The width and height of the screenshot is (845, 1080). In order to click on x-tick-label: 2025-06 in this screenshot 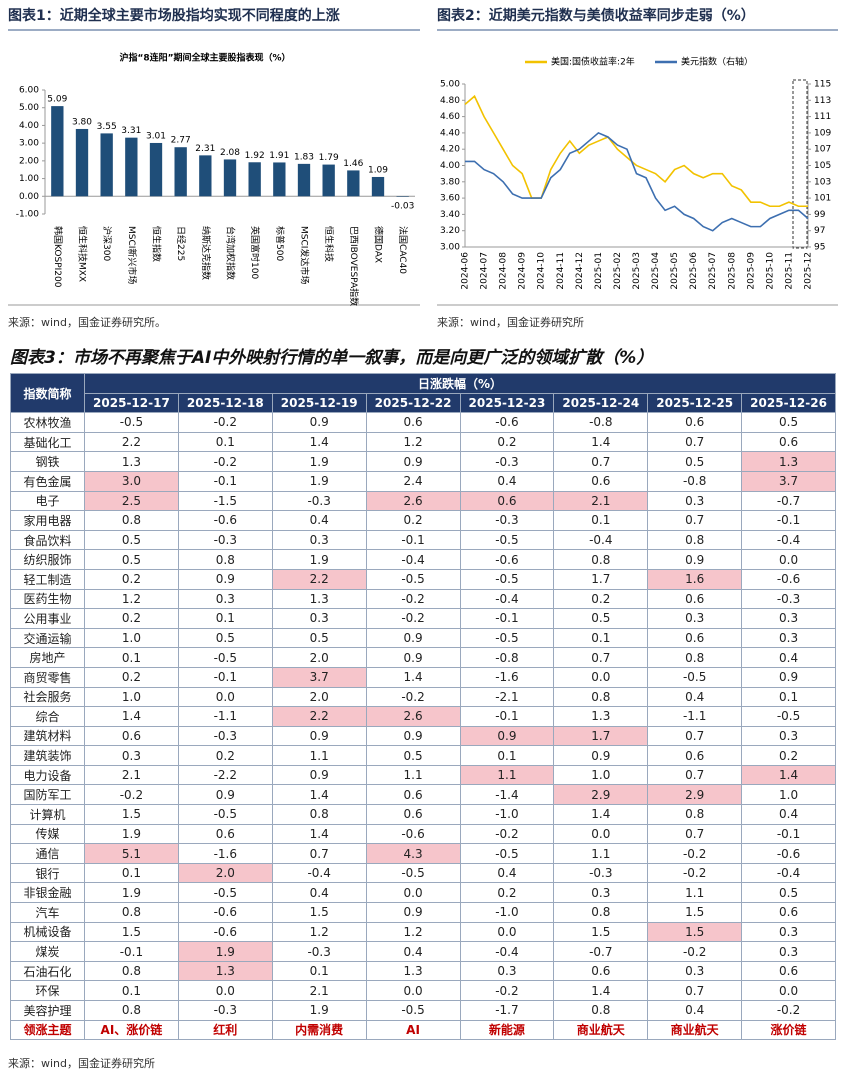, I will do `click(694, 271)`.